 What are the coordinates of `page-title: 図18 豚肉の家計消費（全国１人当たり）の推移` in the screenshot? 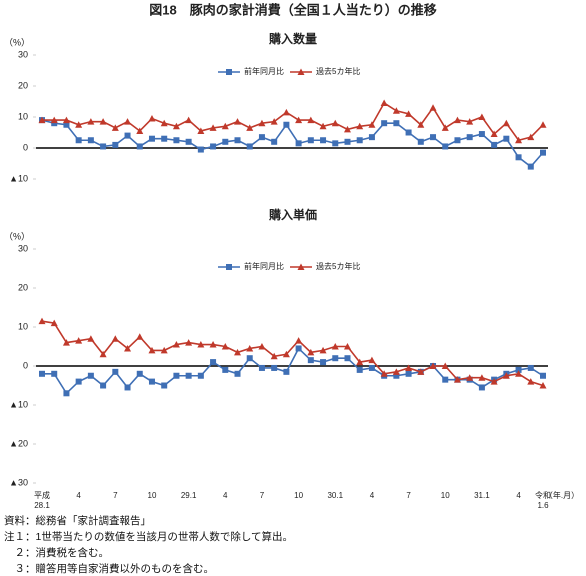 It's located at (292, 9).